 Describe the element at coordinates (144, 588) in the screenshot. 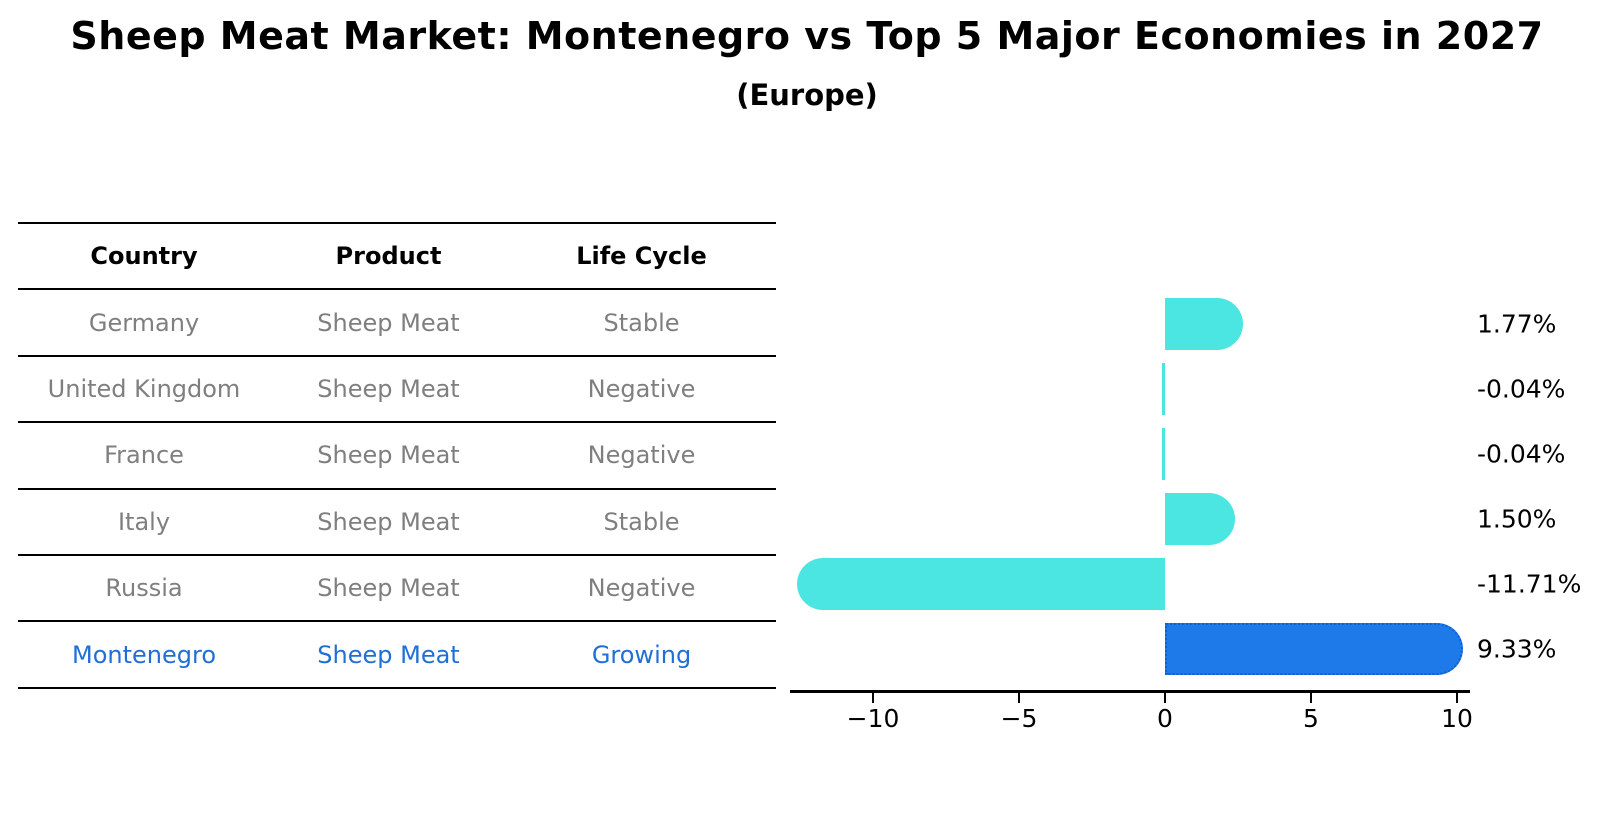

I see `cell-country: Russia` at that location.